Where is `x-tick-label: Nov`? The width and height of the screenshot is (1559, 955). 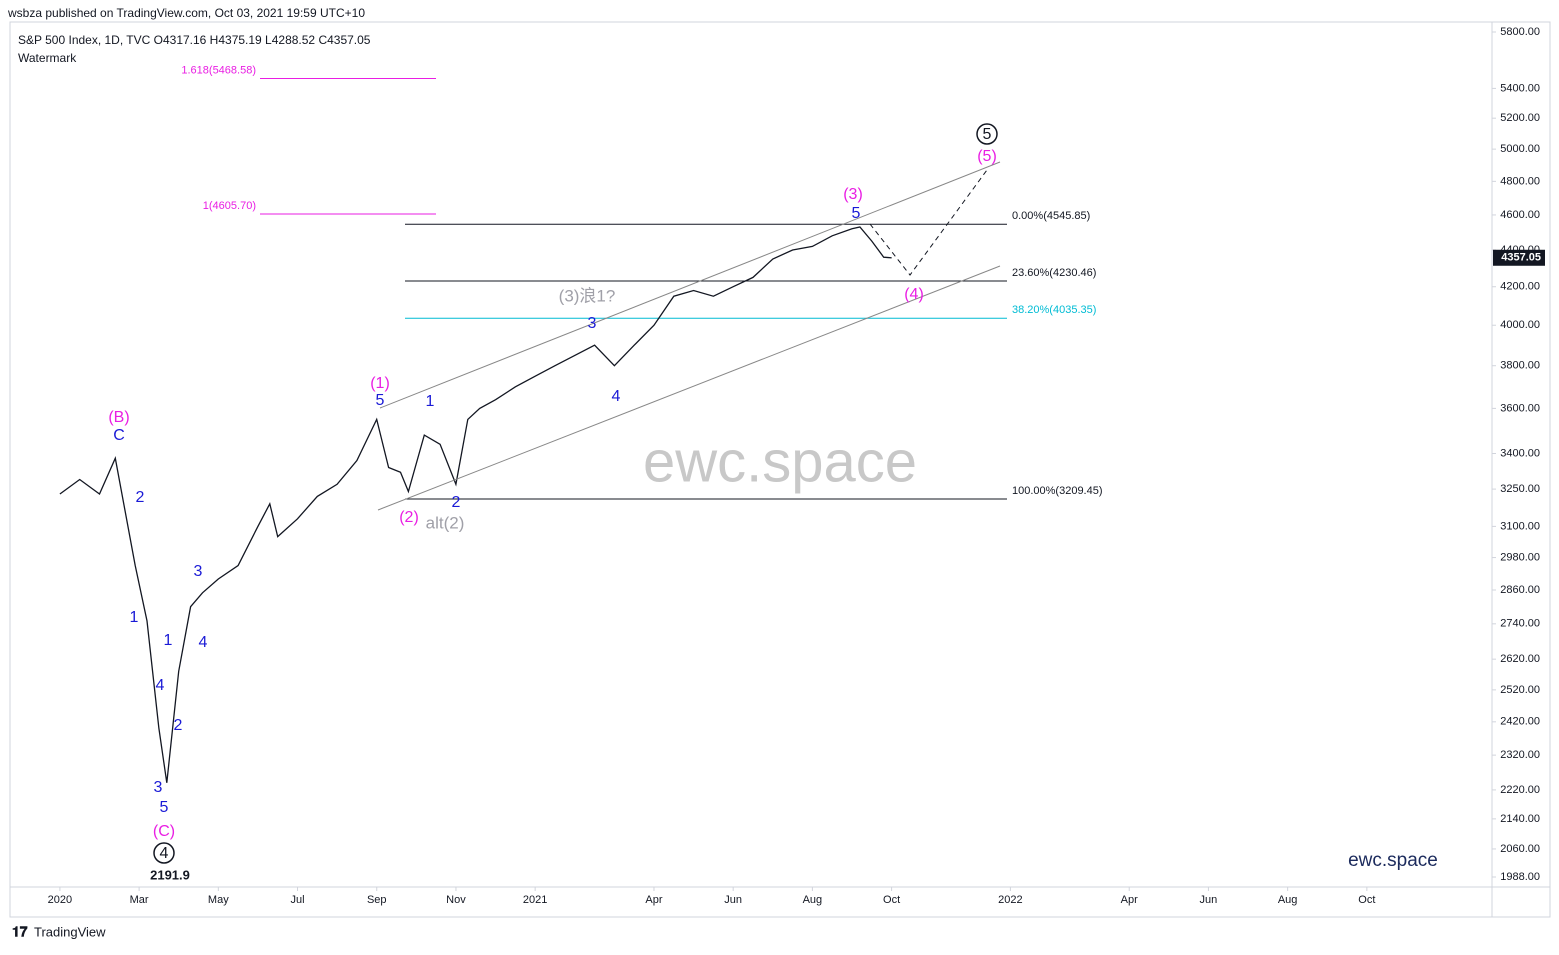 x-tick-label: Nov is located at coordinates (456, 900).